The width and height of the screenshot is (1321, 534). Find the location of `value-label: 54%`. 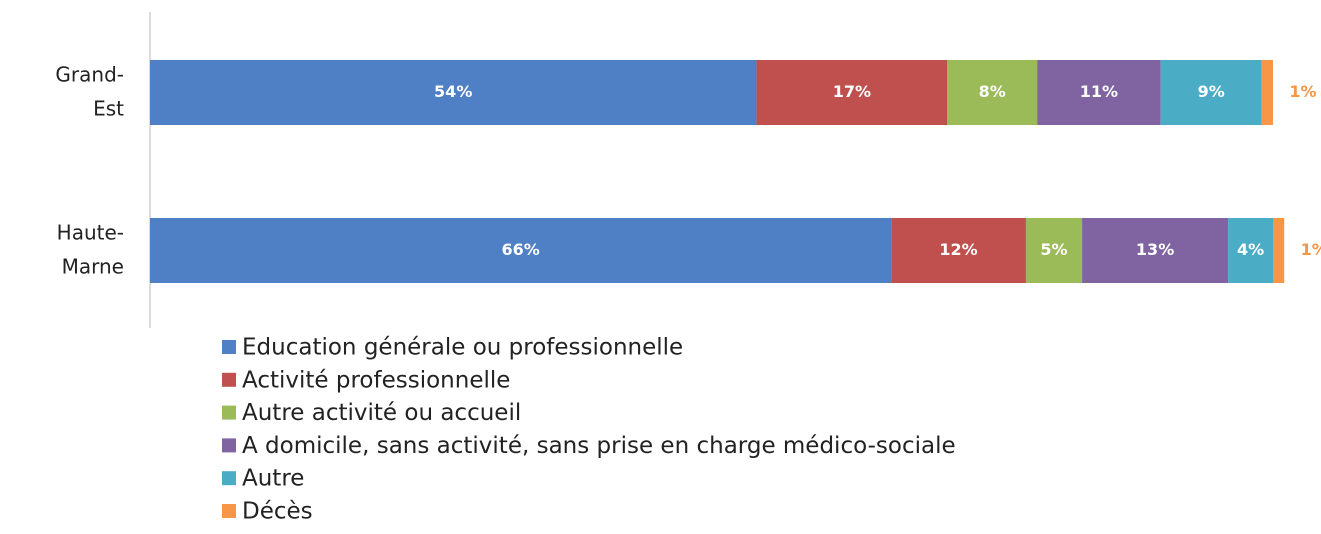

value-label: 54% is located at coordinates (453, 91).